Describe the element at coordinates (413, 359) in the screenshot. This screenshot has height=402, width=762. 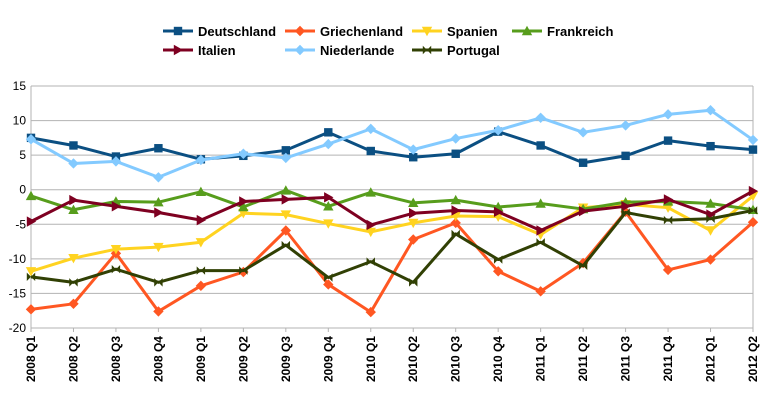
I see `x-tick-label: 2010 Q2` at that location.